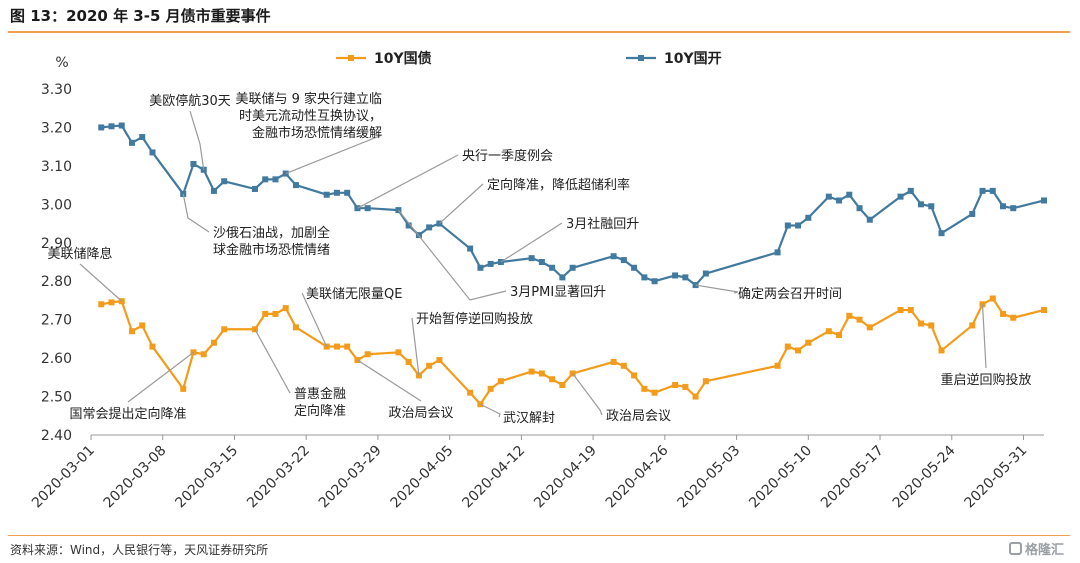  I want to click on annotation: 美联储与 9 家央行建立临时美元流动性互换协议，金融市场恐慌情绪缓解, so click(309, 133).